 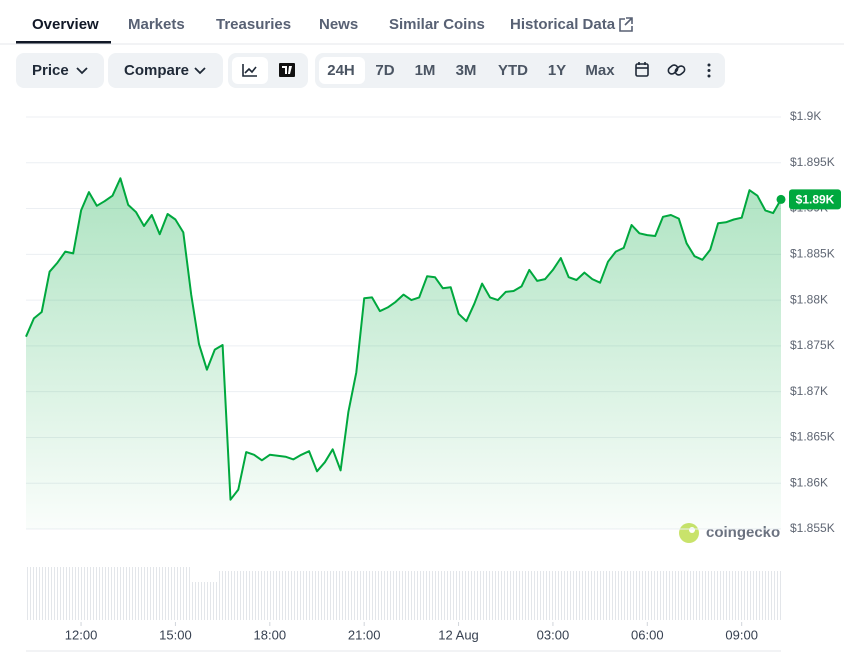 What do you see at coordinates (557, 70) in the screenshot?
I see `range-button: 1Y` at bounding box center [557, 70].